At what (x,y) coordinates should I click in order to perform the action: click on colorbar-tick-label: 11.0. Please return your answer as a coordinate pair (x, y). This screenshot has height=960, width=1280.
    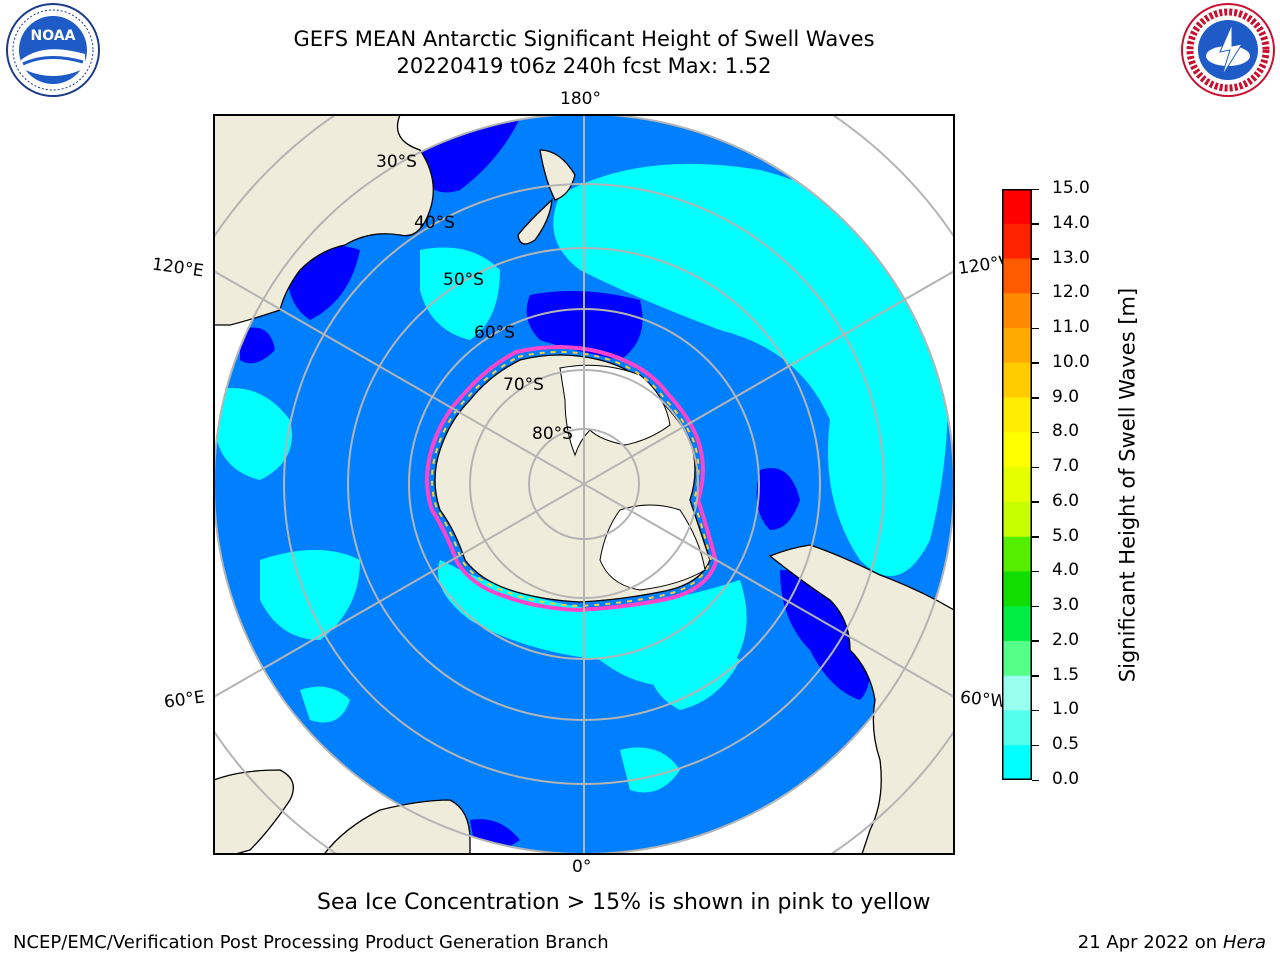
    Looking at the image, I should click on (1071, 327).